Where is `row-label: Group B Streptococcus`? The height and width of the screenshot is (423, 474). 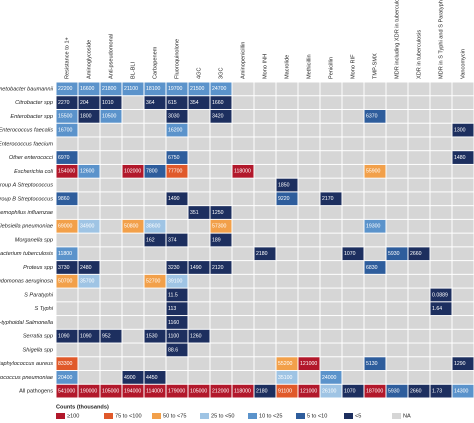 row-label: Group B Streptococcus is located at coordinates (26, 199).